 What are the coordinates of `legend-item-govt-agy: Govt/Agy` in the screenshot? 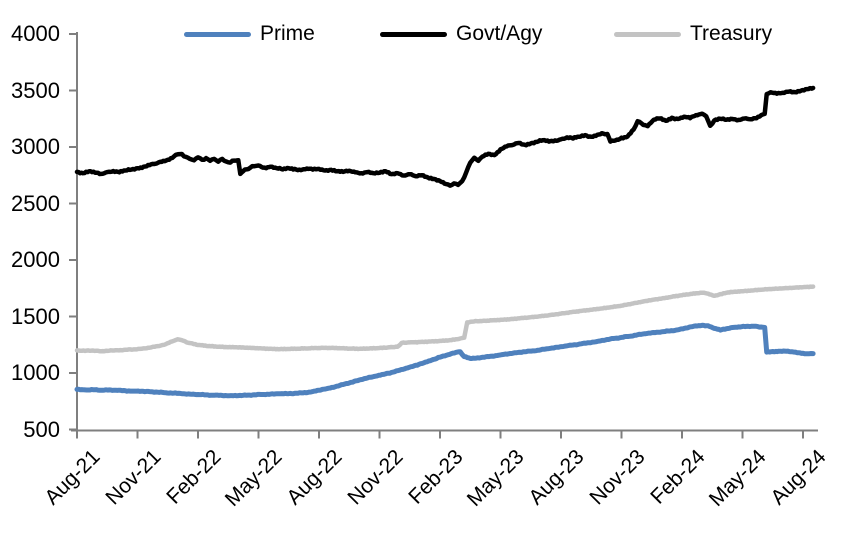 It's located at (461, 33).